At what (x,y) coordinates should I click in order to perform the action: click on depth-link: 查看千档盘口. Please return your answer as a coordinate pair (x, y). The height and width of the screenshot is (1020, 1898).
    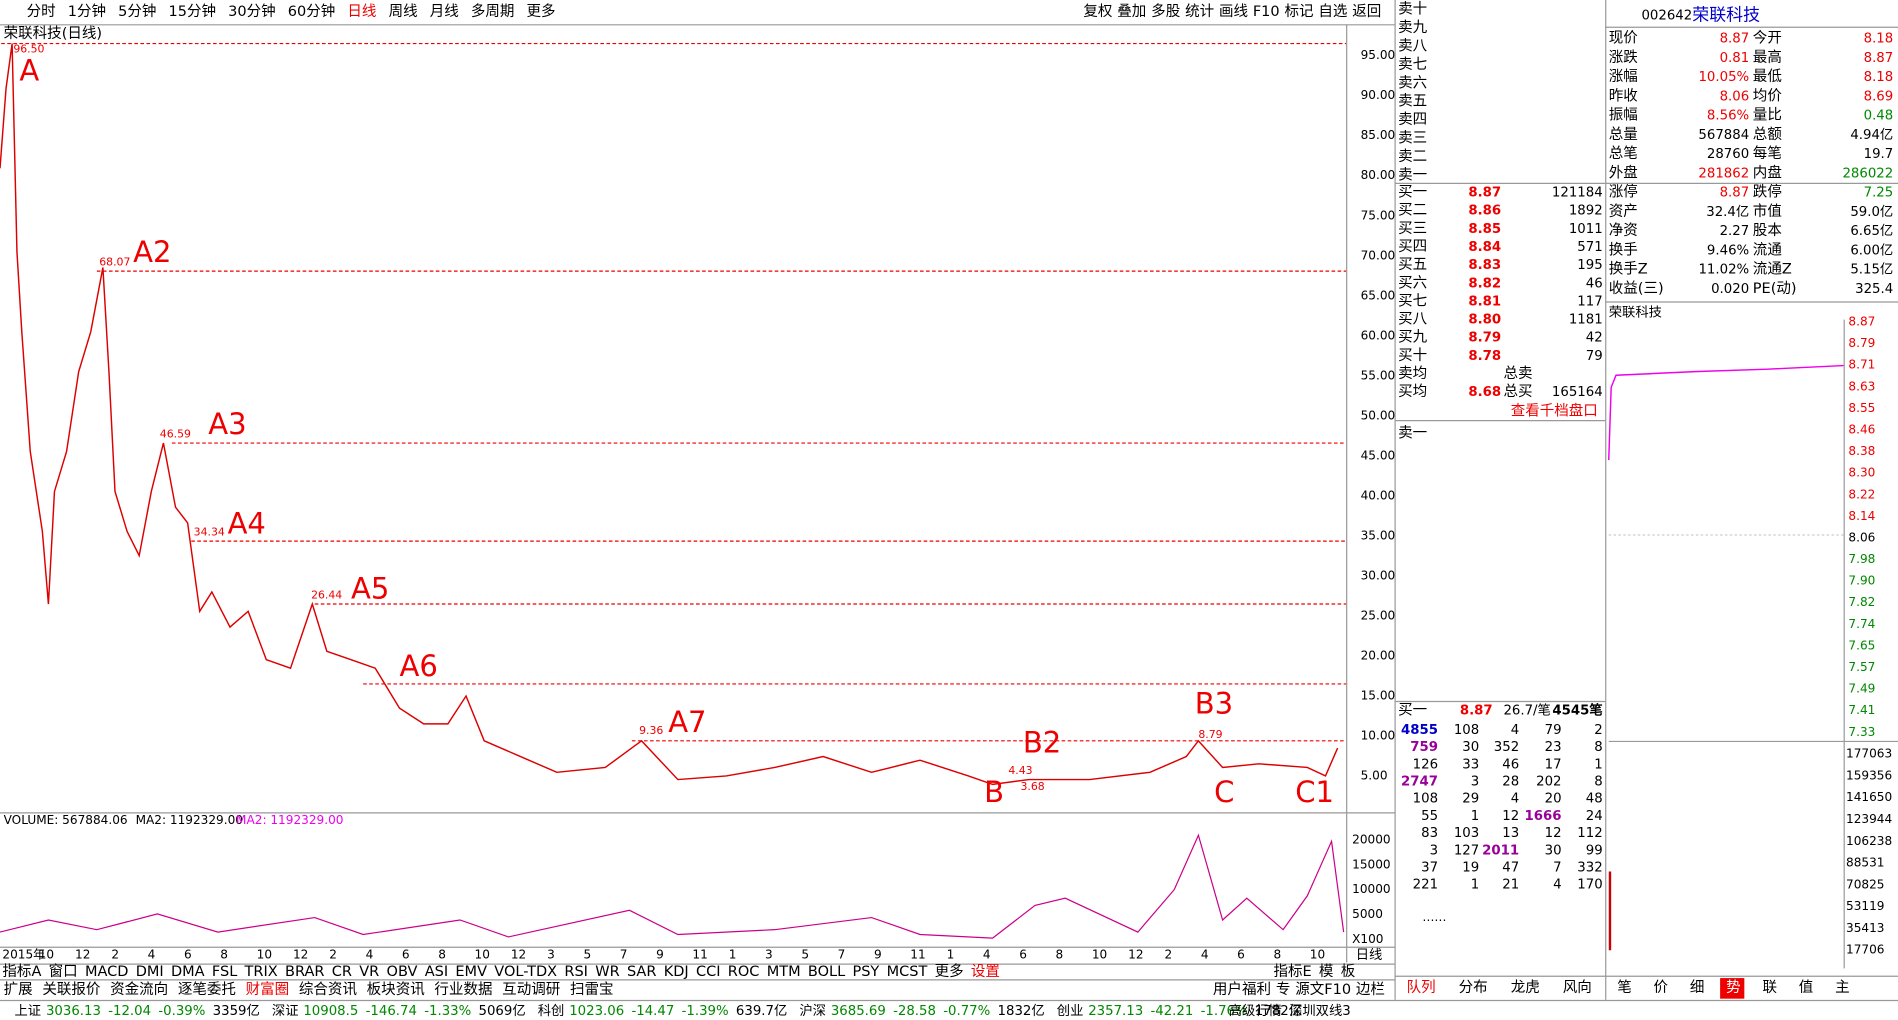
    Looking at the image, I should click on (1554, 411).